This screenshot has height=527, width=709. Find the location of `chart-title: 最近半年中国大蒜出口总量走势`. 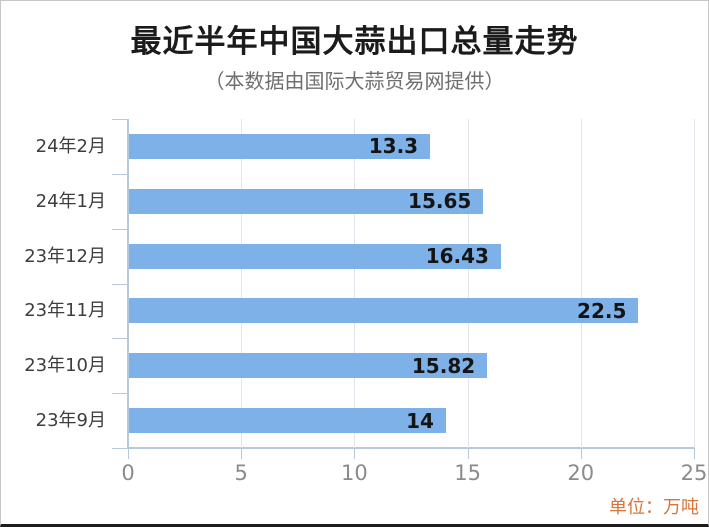

chart-title: 最近半年中国大蒜出口总量走势 is located at coordinates (354, 42).